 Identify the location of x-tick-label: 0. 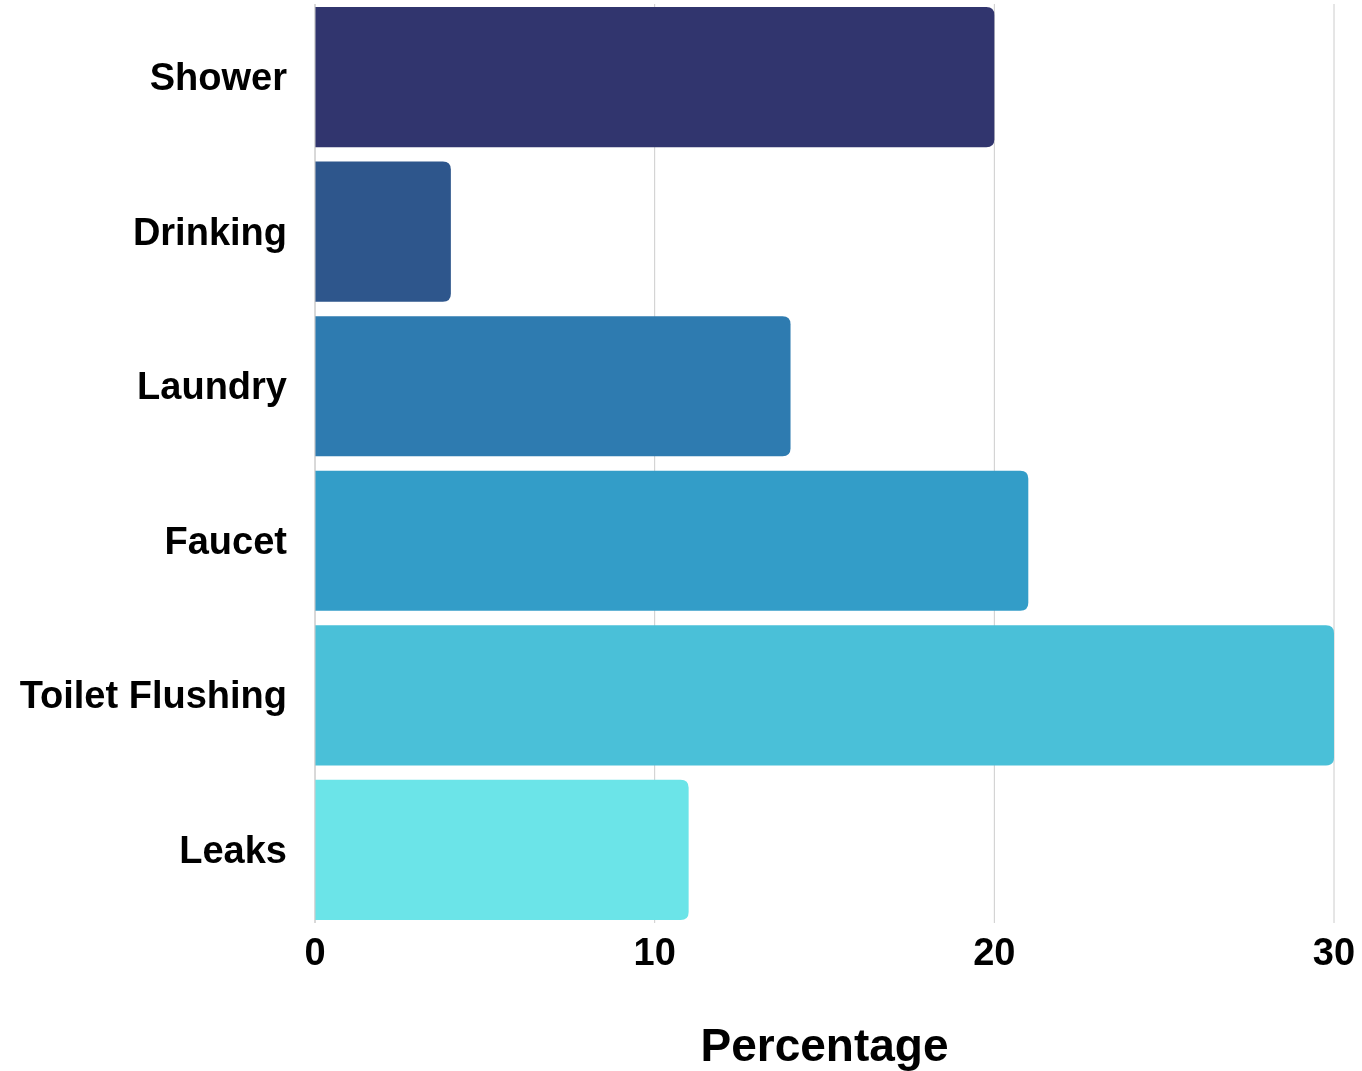
(315, 952).